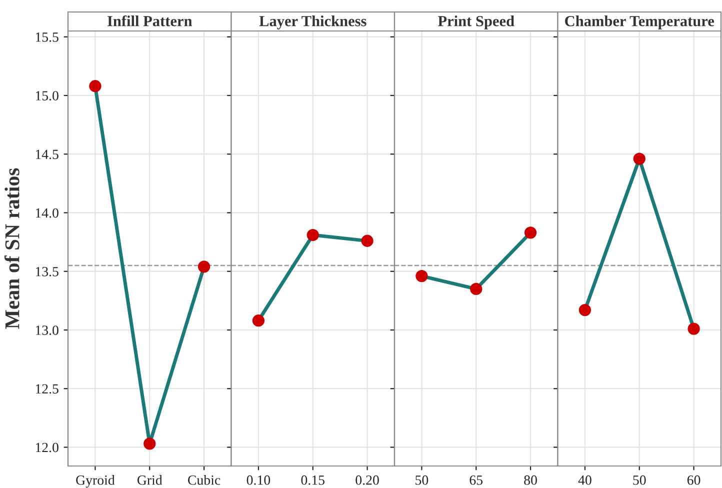 This screenshot has width=722, height=488. I want to click on y-tick-label: 12.0, so click(47, 447).